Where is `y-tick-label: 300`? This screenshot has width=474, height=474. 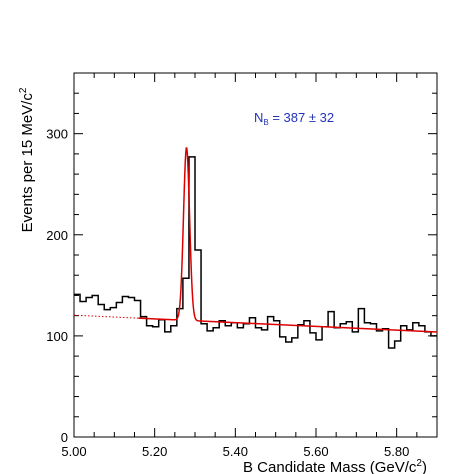
y-tick-label: 300 is located at coordinates (57, 134).